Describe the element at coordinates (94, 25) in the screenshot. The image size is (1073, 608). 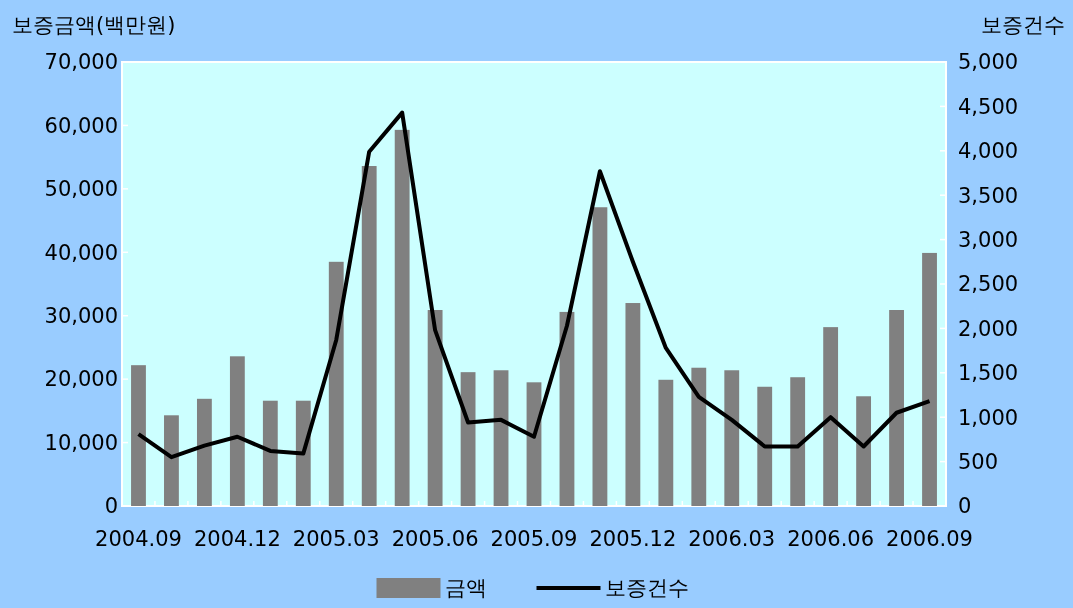
I see `y-axis-title: 보증금액(백만원)` at that location.